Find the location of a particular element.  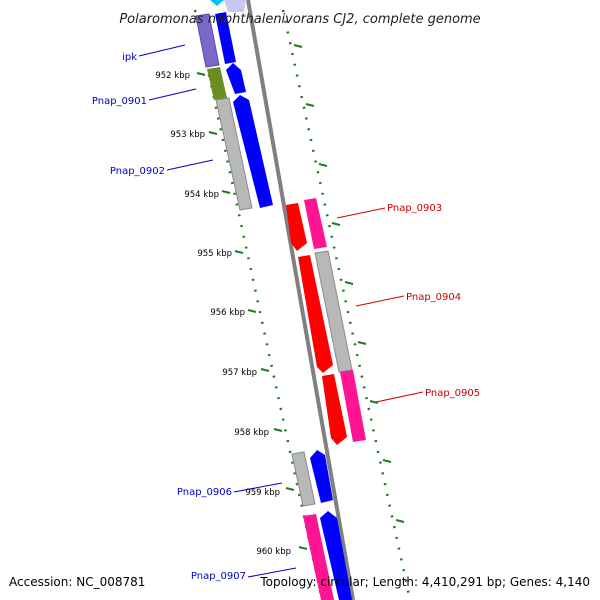

gene-label-pnap0903: Pnap_0903 is located at coordinates (414, 208).